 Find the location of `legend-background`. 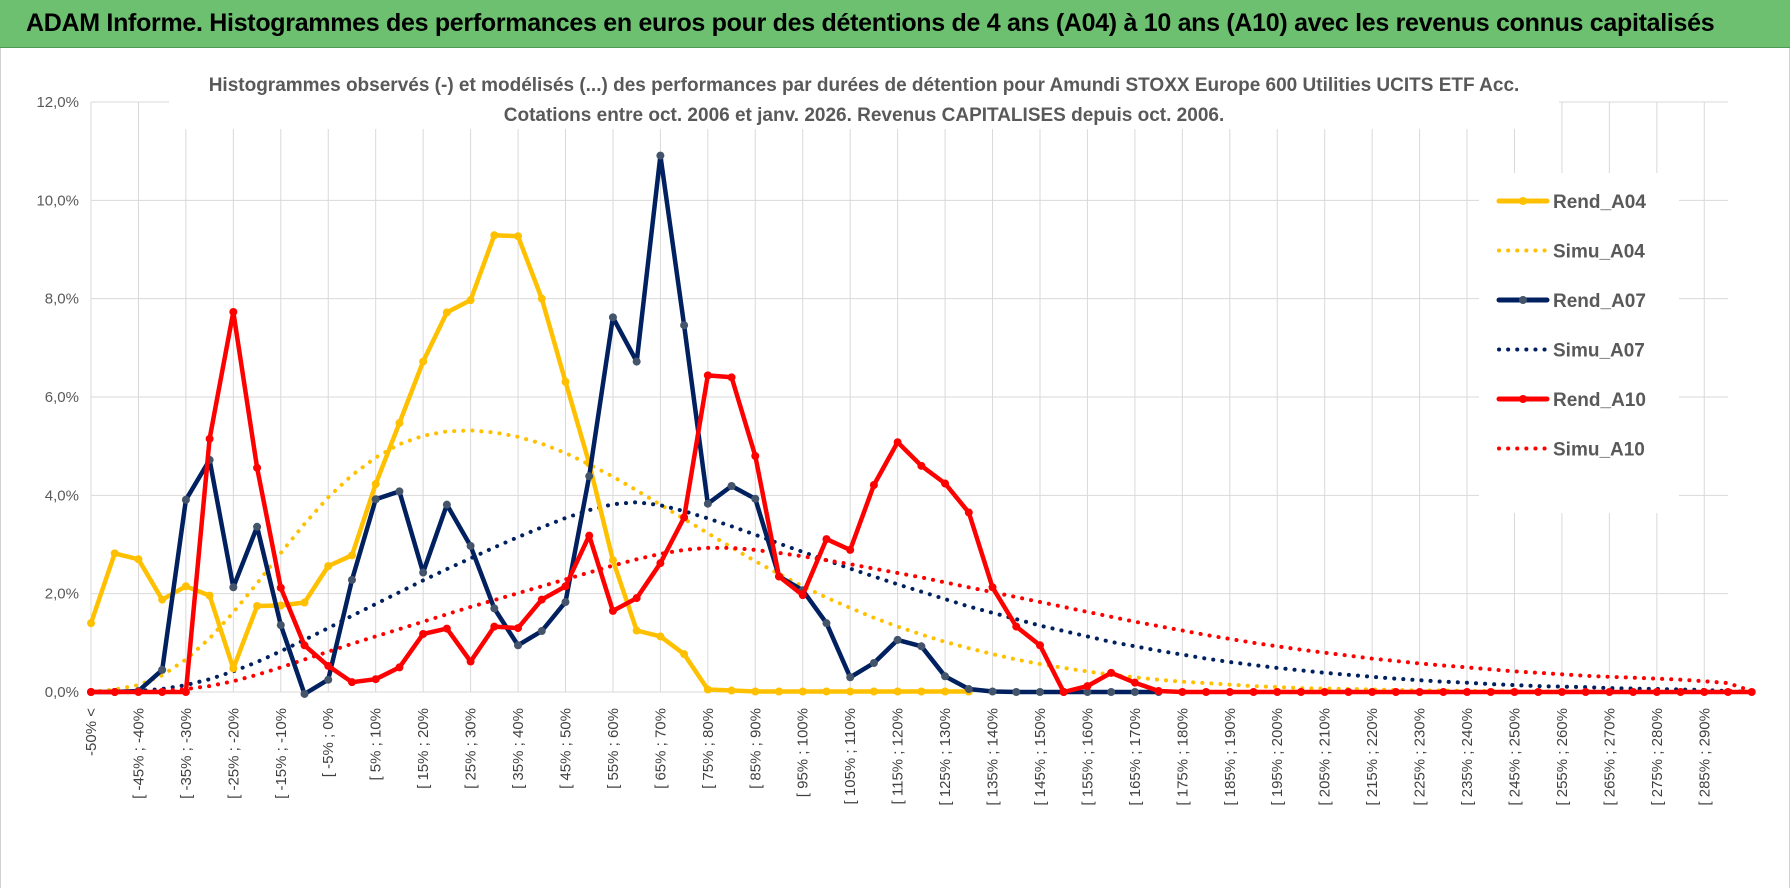

legend-background is located at coordinates (1579, 343).